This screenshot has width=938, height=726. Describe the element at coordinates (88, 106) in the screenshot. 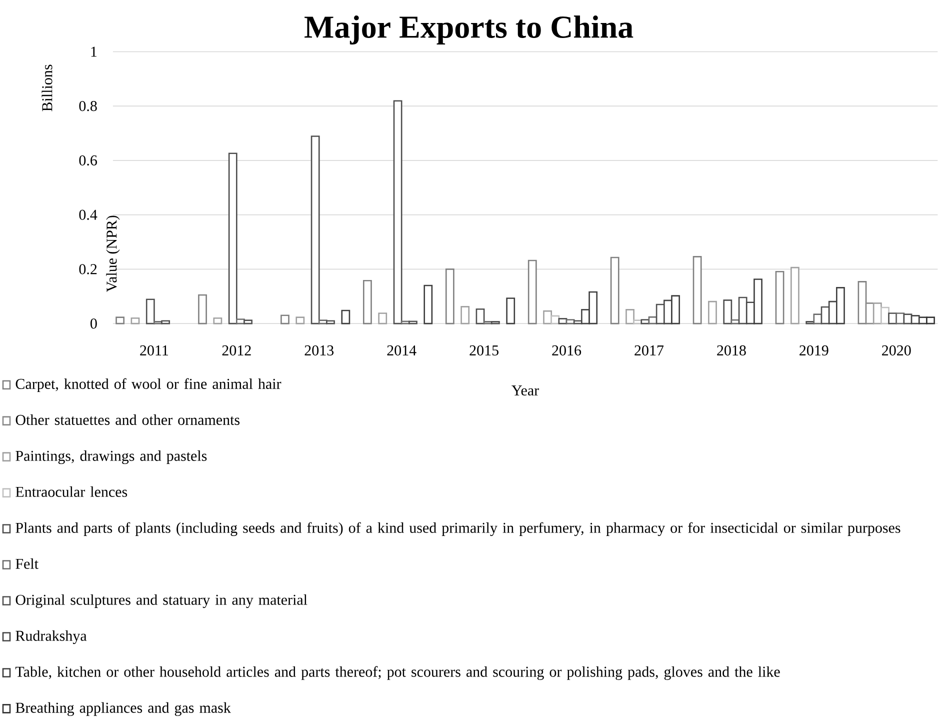

I see `y-tick-label: 0.8` at that location.